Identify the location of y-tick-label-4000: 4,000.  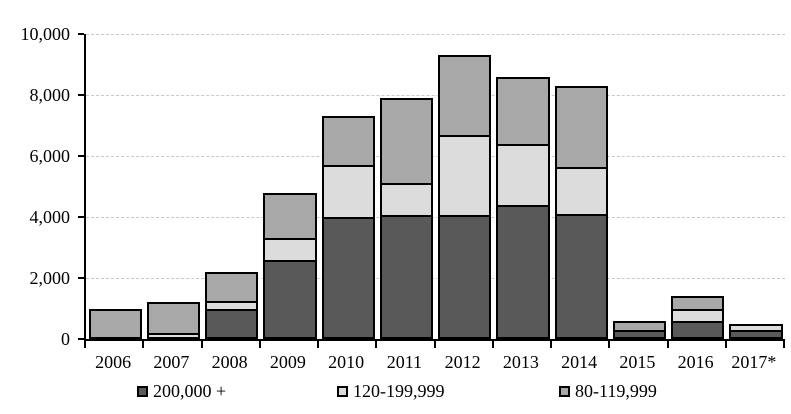
(50, 217).